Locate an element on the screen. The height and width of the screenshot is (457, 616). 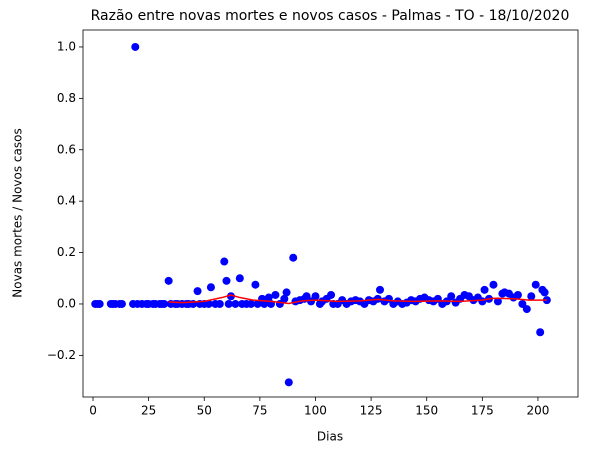
y-tick-label: 0.8 is located at coordinates (66, 98).